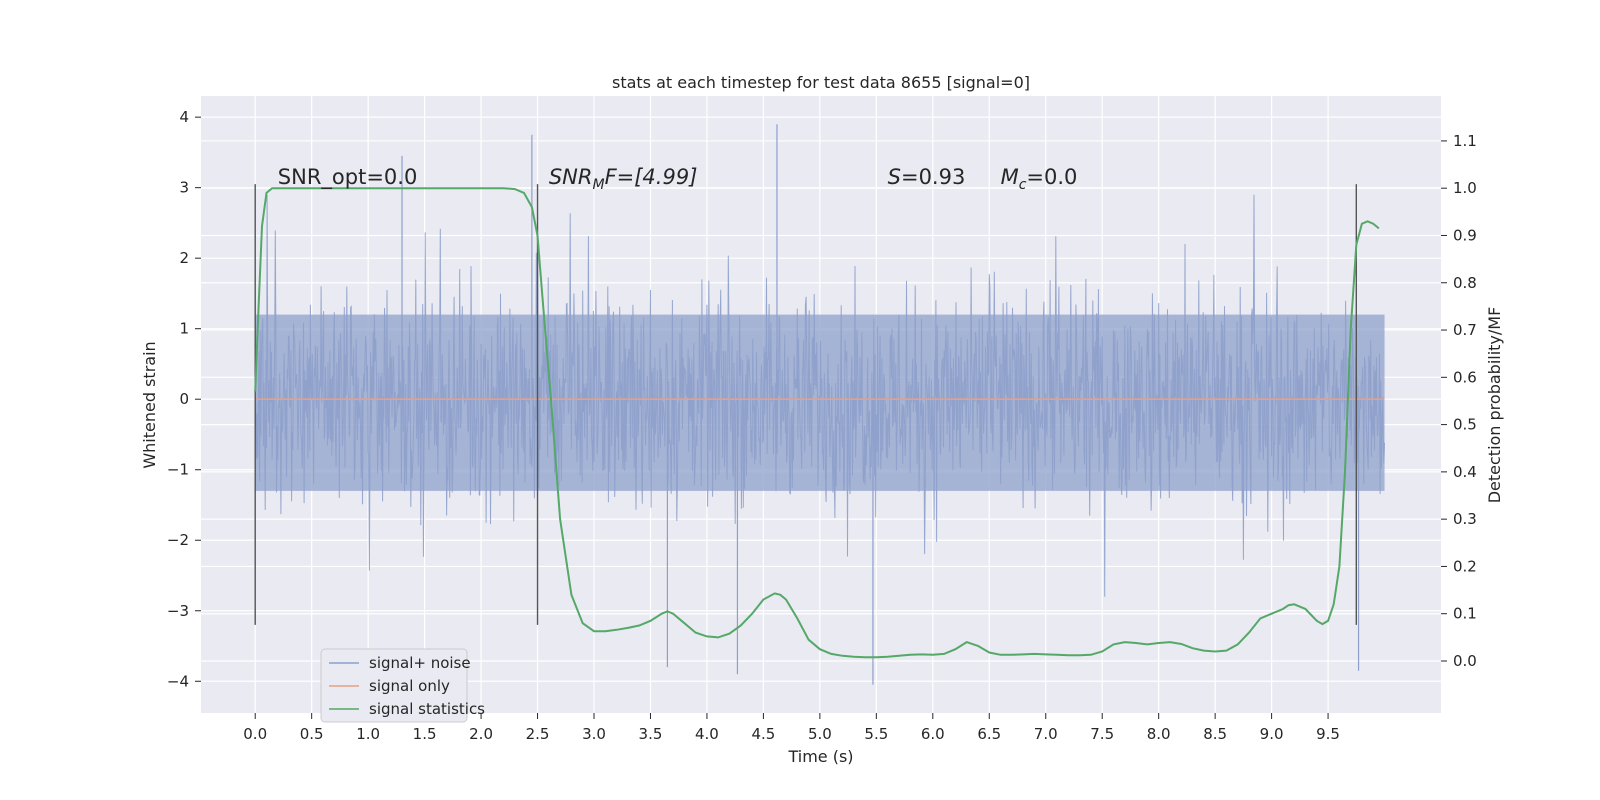 This screenshot has width=1600, height=800. Describe the element at coordinates (312, 734) in the screenshot. I see `x-tick-label: 0.5` at that location.